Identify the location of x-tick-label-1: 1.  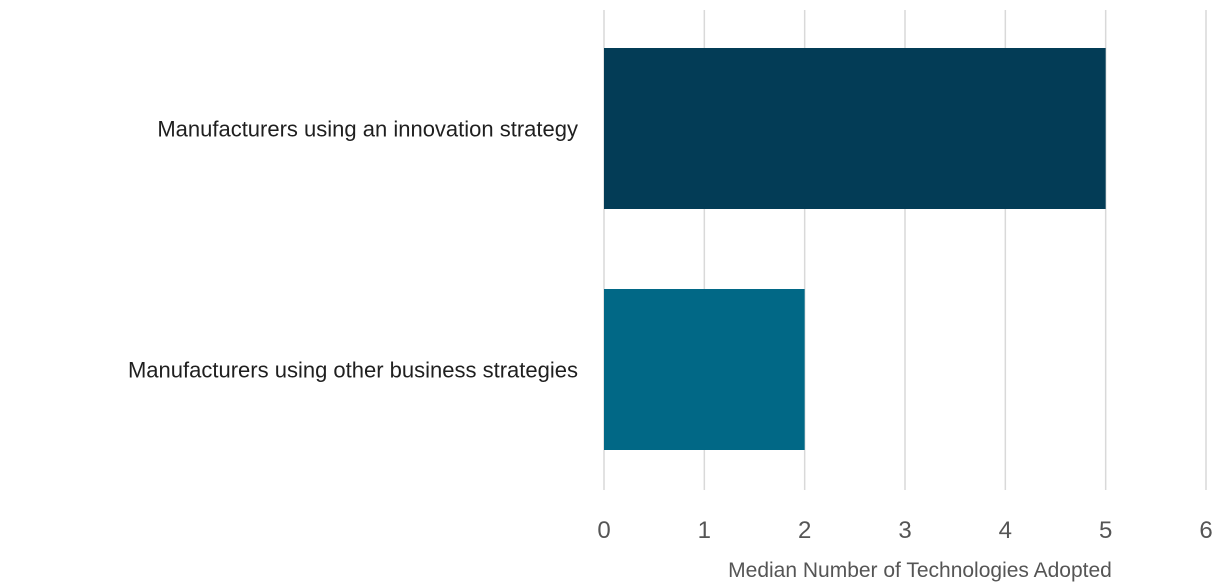
(704, 530).